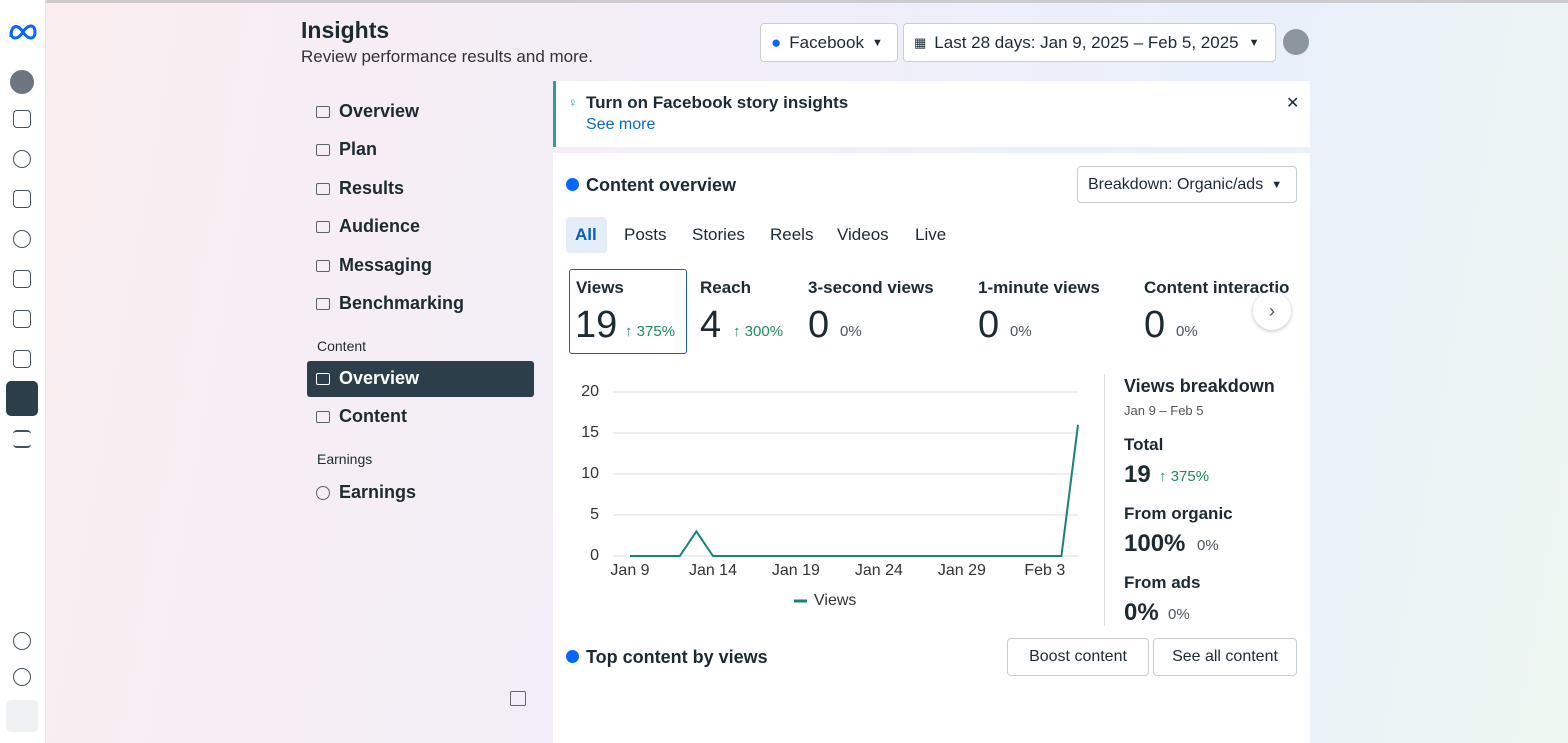 The width and height of the screenshot is (1568, 743). I want to click on breakdown-label: From ads, so click(1162, 582).